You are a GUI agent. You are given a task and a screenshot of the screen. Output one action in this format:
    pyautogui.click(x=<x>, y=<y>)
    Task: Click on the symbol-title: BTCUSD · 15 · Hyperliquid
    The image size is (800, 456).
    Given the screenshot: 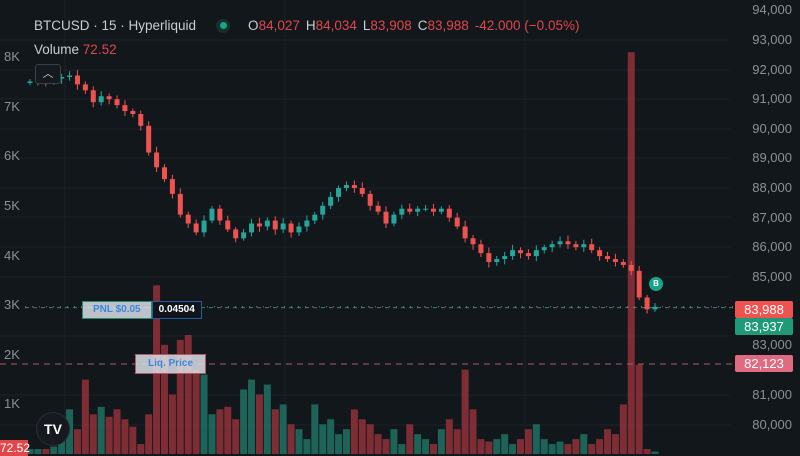 What is the action you would take?
    pyautogui.click(x=115, y=25)
    